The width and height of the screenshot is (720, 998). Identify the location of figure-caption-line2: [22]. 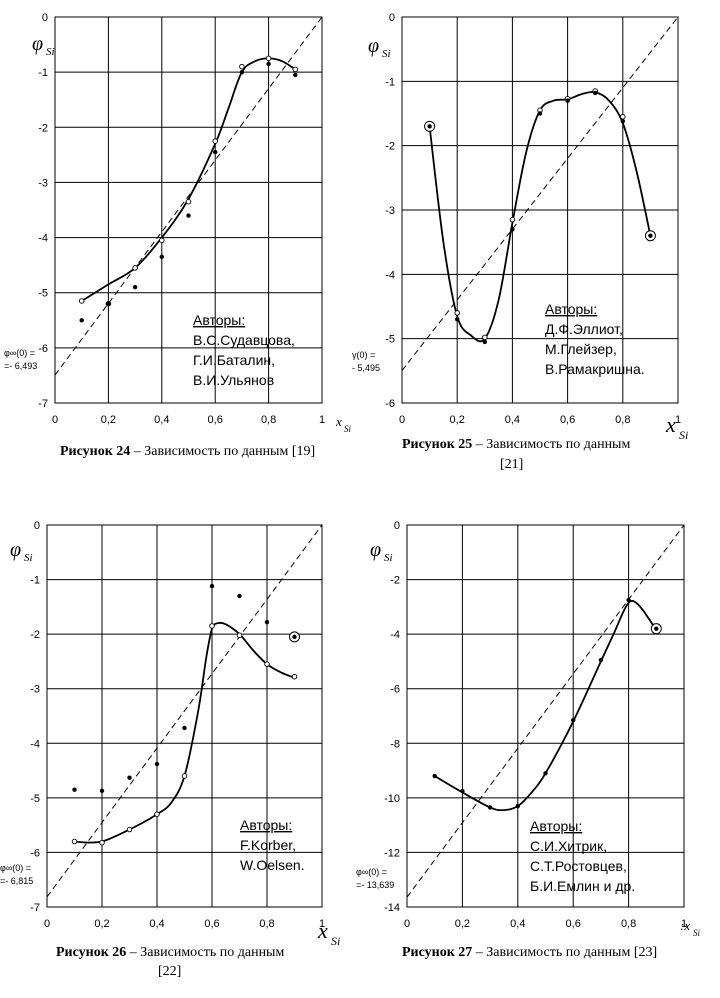
(169, 971).